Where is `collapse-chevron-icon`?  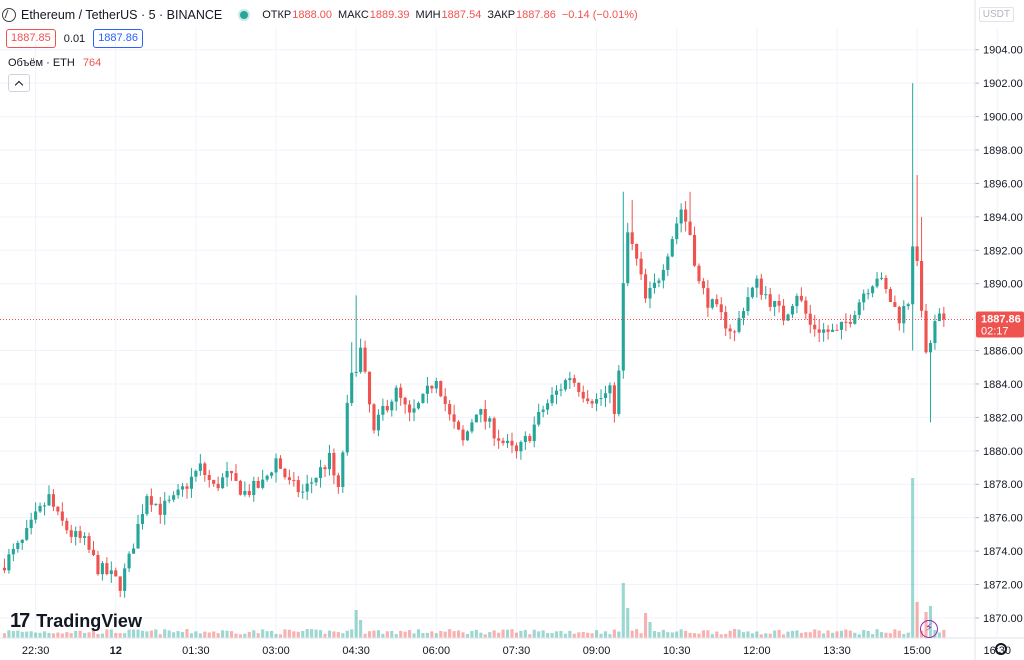
collapse-chevron-icon is located at coordinates (19, 83).